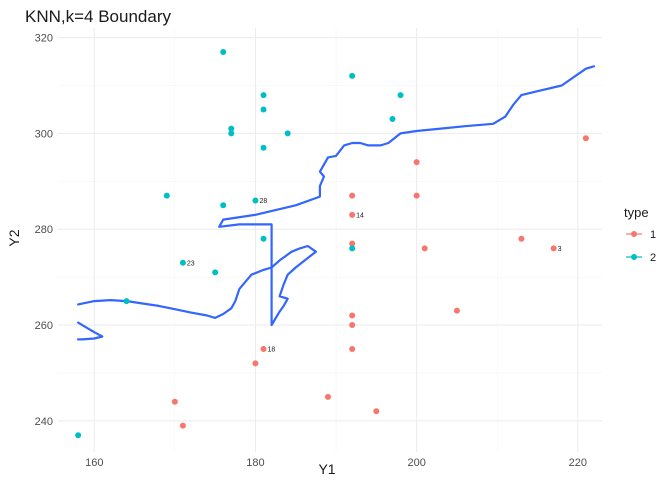  I want to click on chart-title: KNN,k=4 Boundary, so click(98, 16).